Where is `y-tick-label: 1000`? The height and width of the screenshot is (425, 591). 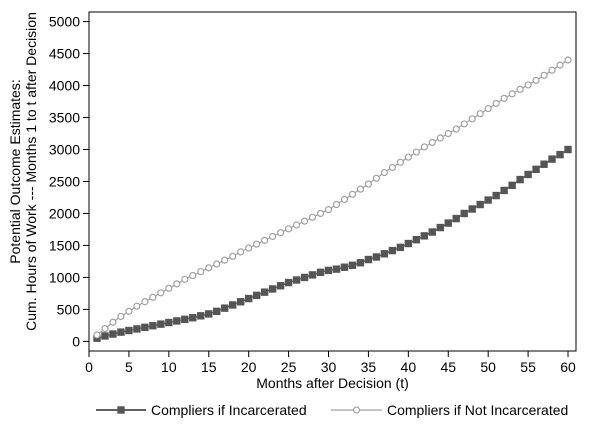
y-tick-label: 1000 is located at coordinates (64, 277).